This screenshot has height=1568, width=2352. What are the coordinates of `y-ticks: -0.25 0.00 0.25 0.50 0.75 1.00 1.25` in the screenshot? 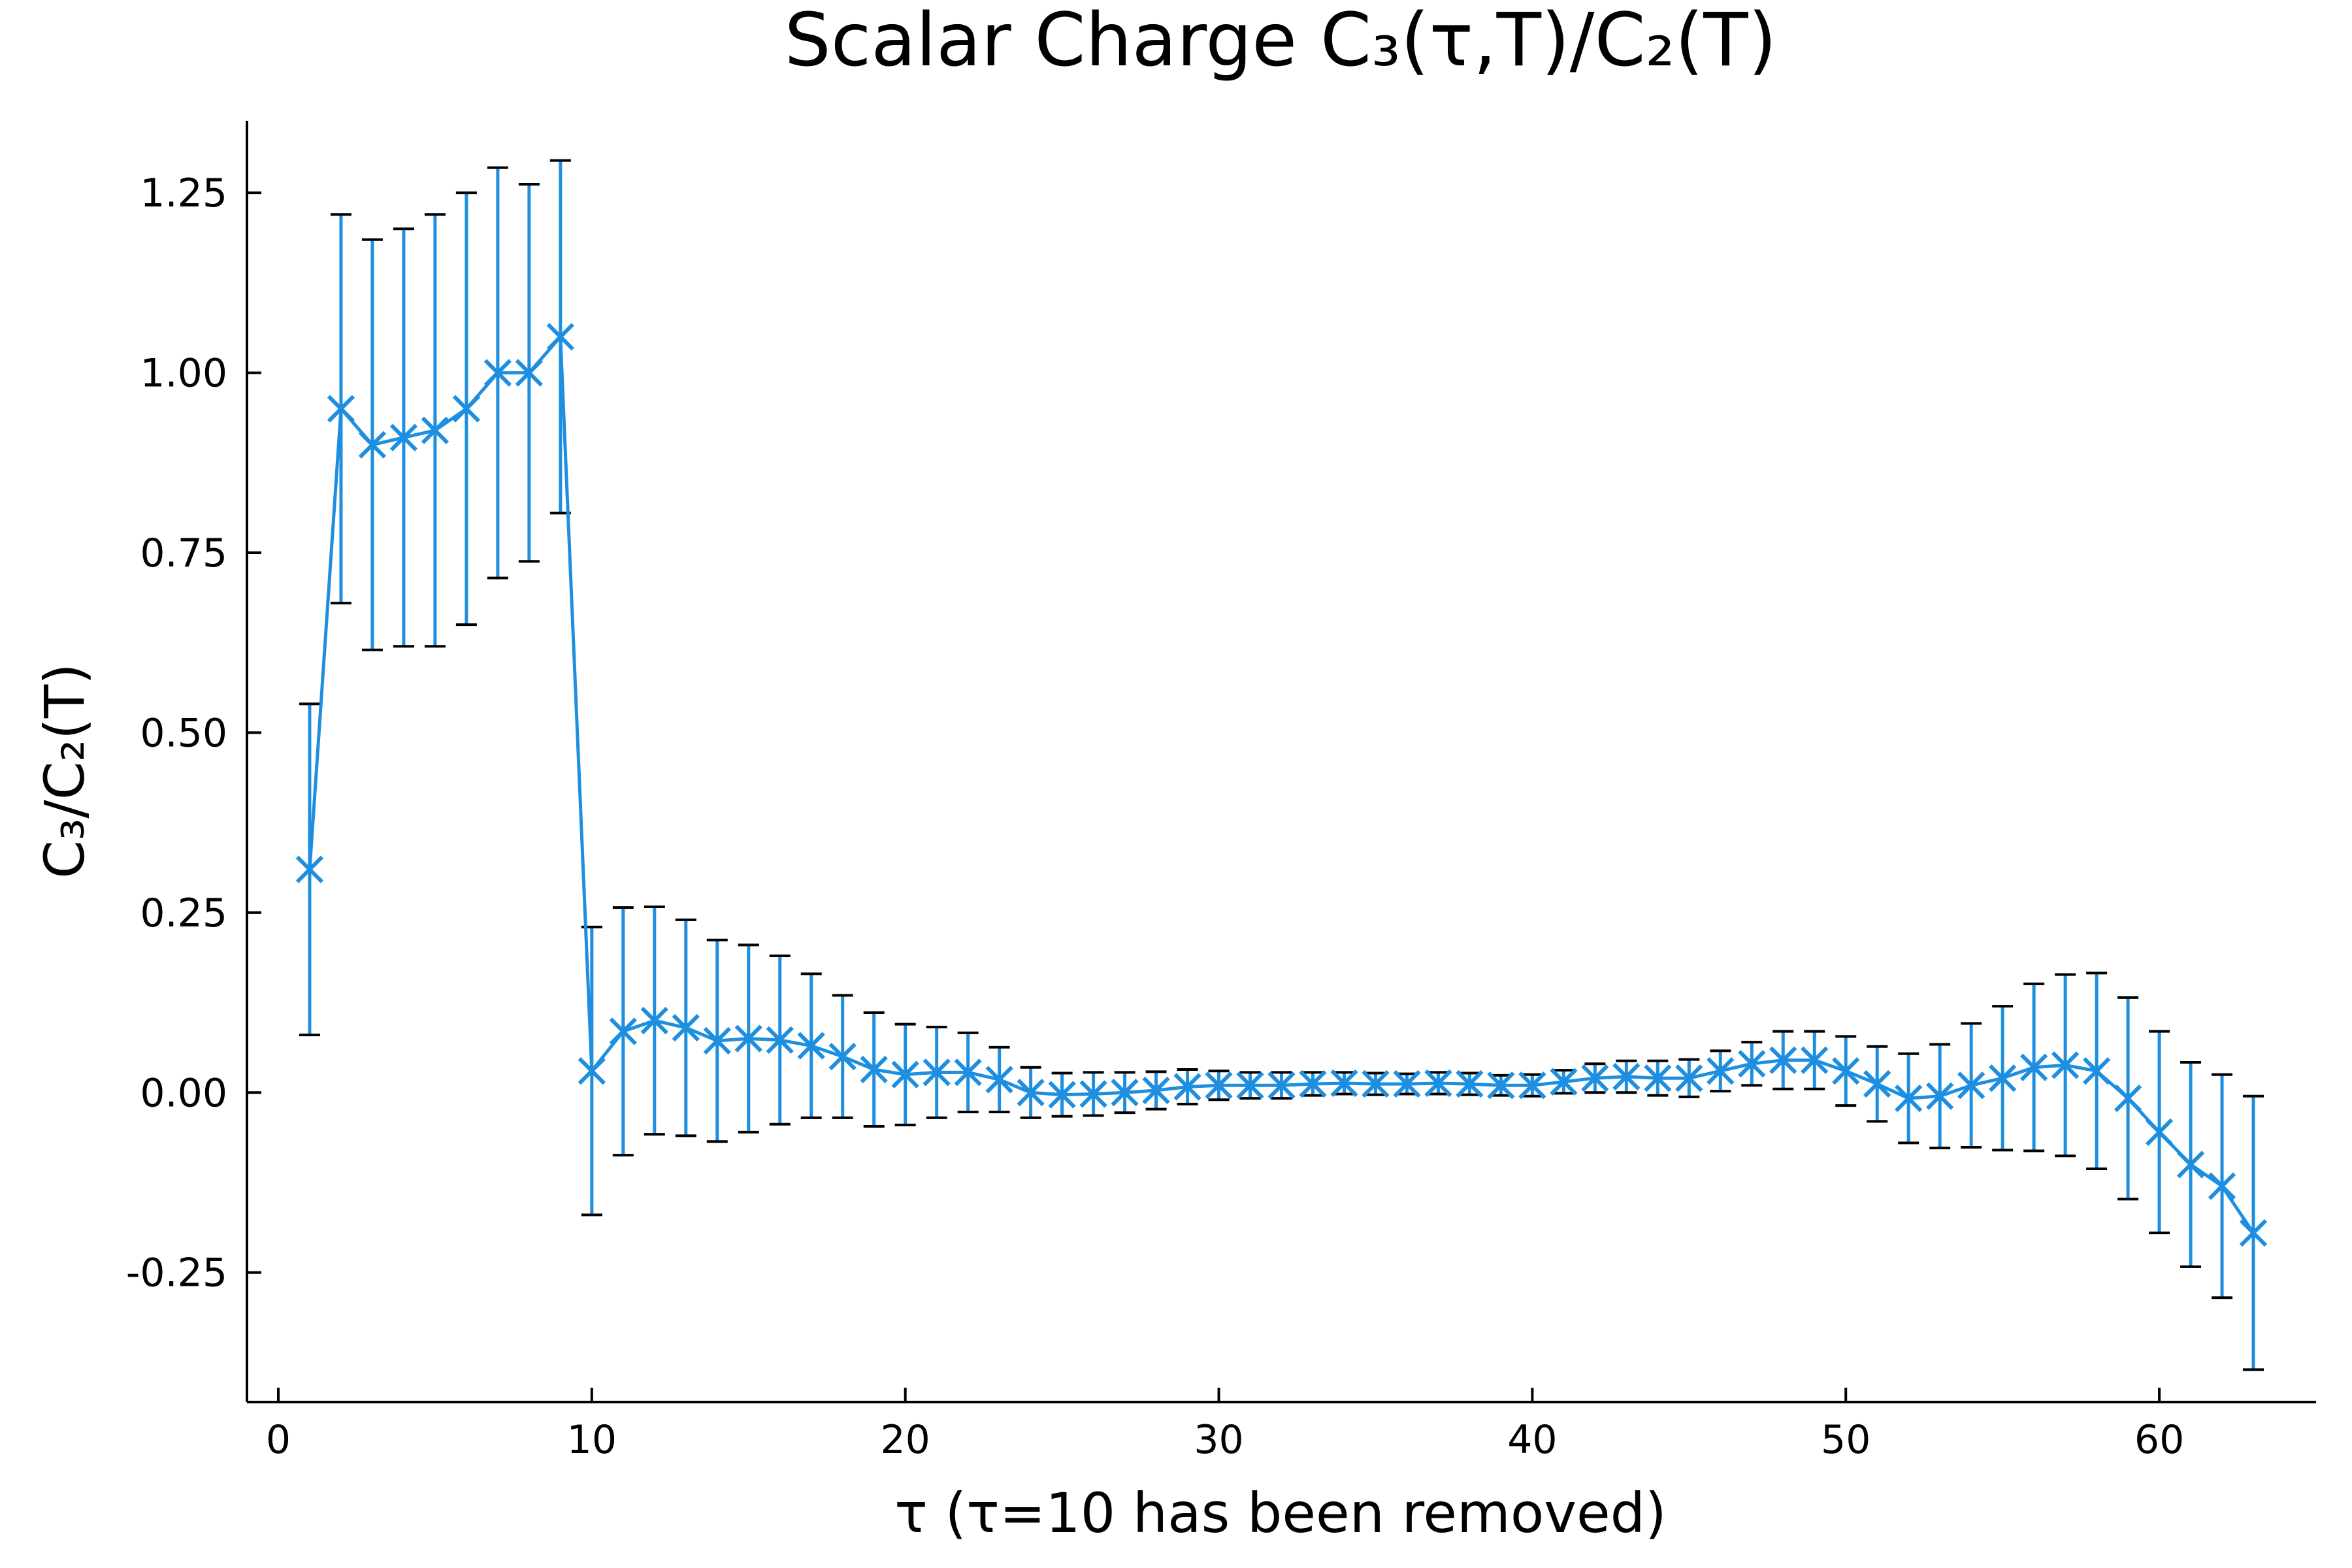 It's located at (193, 733).